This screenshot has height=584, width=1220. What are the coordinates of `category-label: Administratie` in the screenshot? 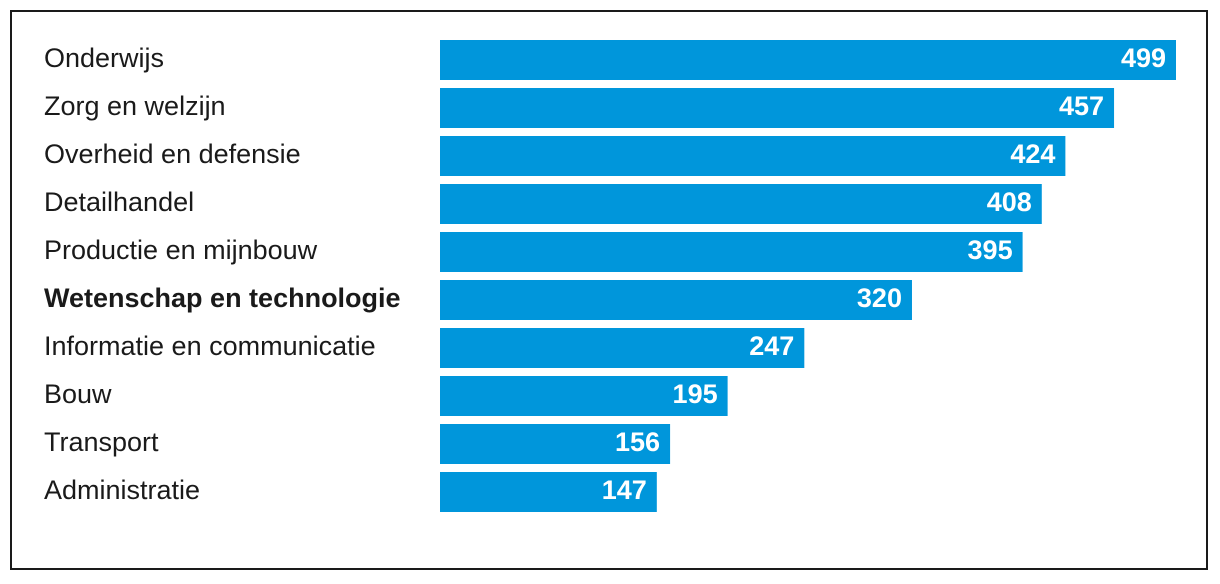 It's located at (122, 490).